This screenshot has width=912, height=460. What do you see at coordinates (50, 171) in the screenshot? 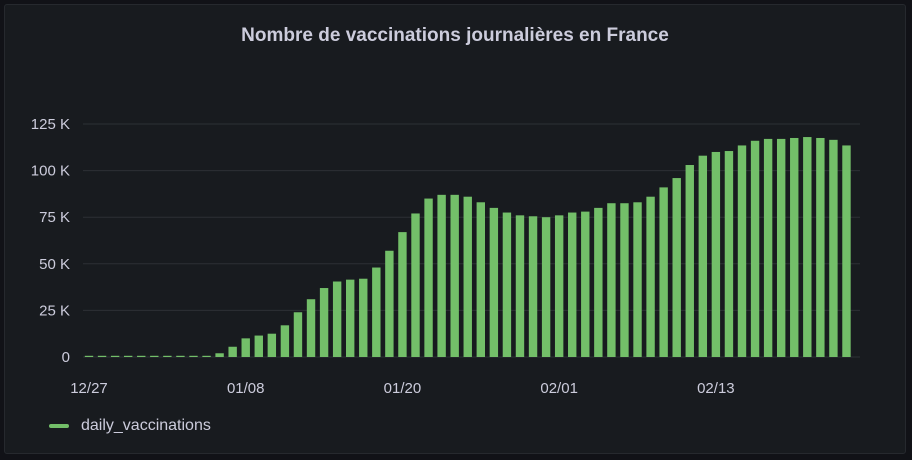
I see `y-tick-label: 100 K` at bounding box center [50, 171].